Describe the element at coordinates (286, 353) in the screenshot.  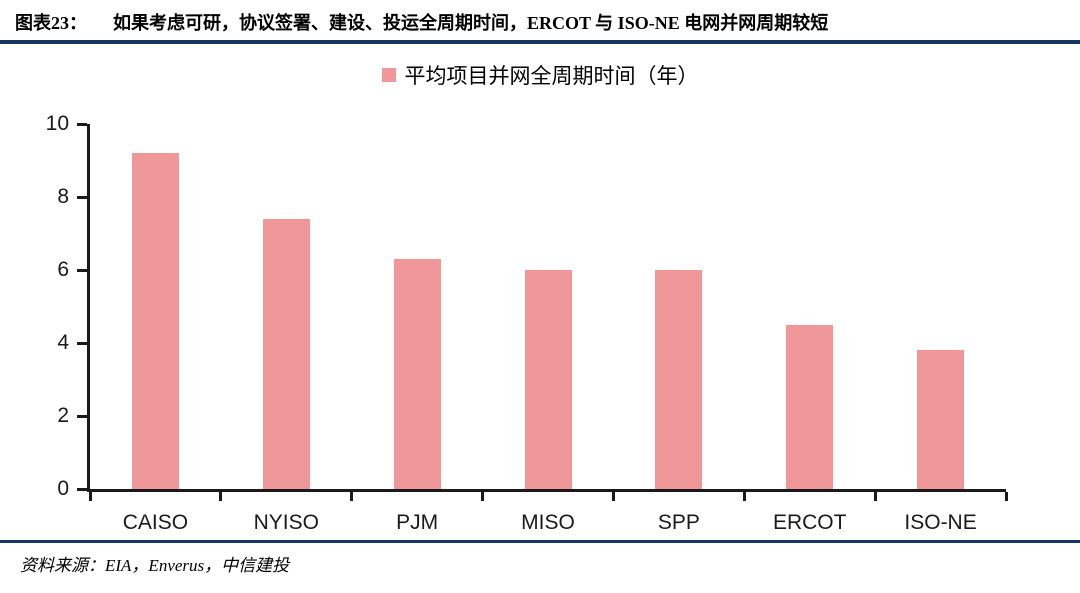
I see `bar-nyiso` at that location.